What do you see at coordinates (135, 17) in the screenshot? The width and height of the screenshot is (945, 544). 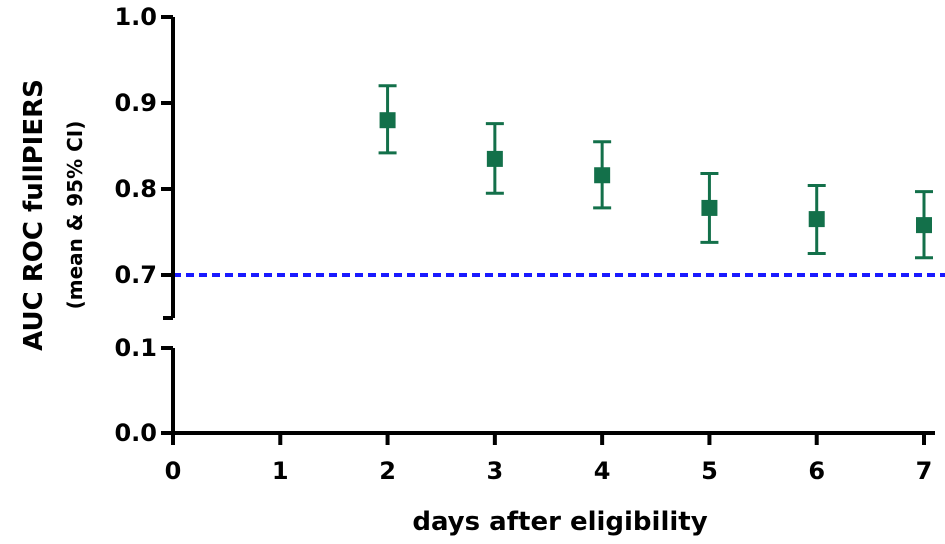 I see `y-tick-label: 1.0` at bounding box center [135, 17].